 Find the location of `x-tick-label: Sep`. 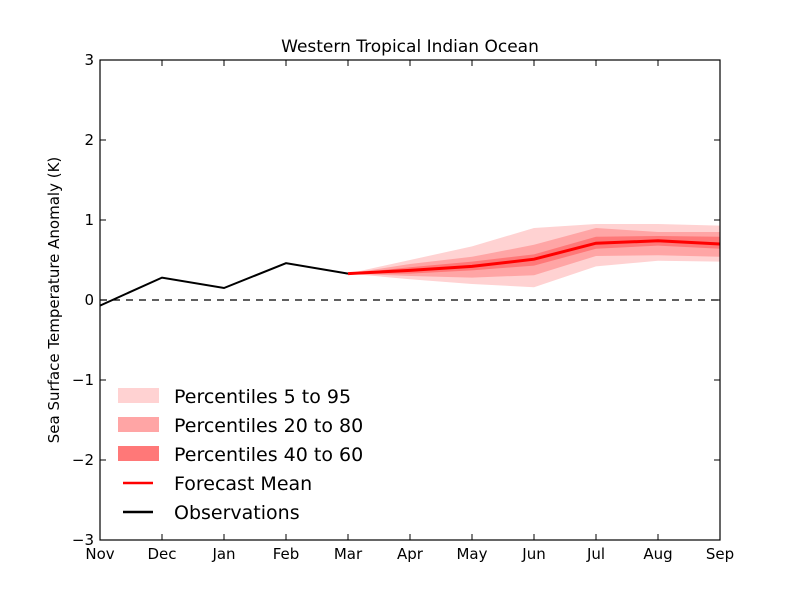

x-tick-label: Sep is located at coordinates (720, 554).